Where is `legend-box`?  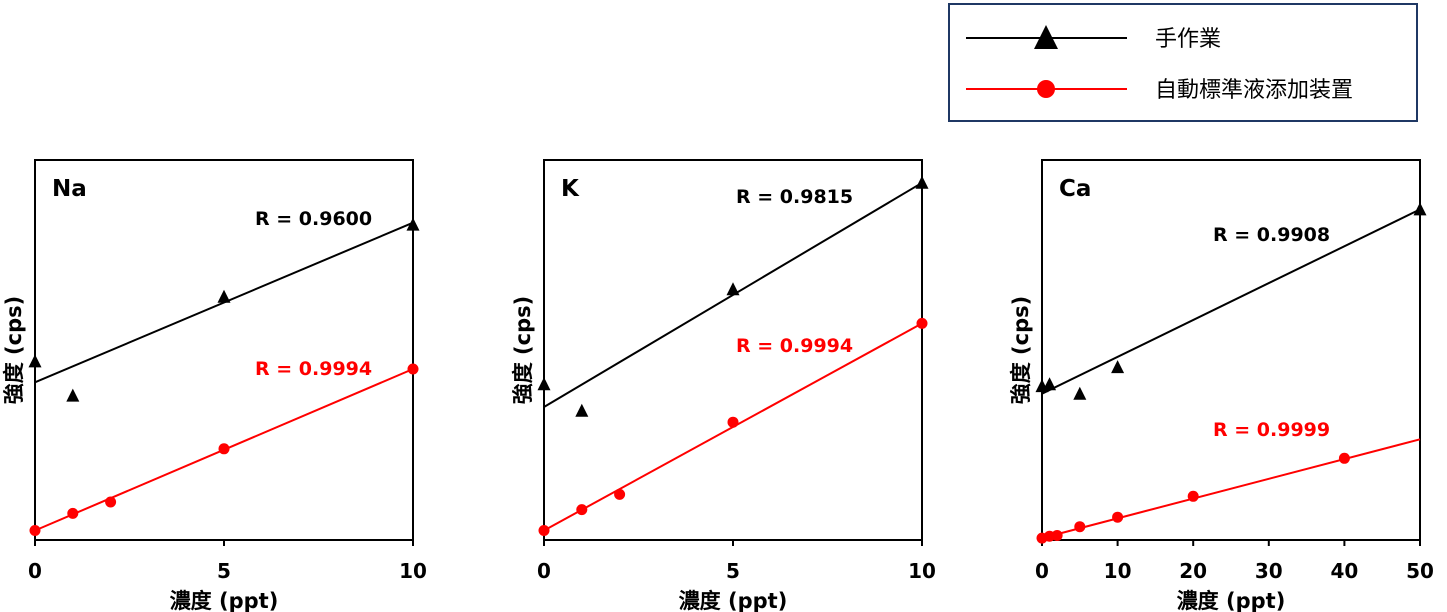
legend-box is located at coordinates (1183, 62).